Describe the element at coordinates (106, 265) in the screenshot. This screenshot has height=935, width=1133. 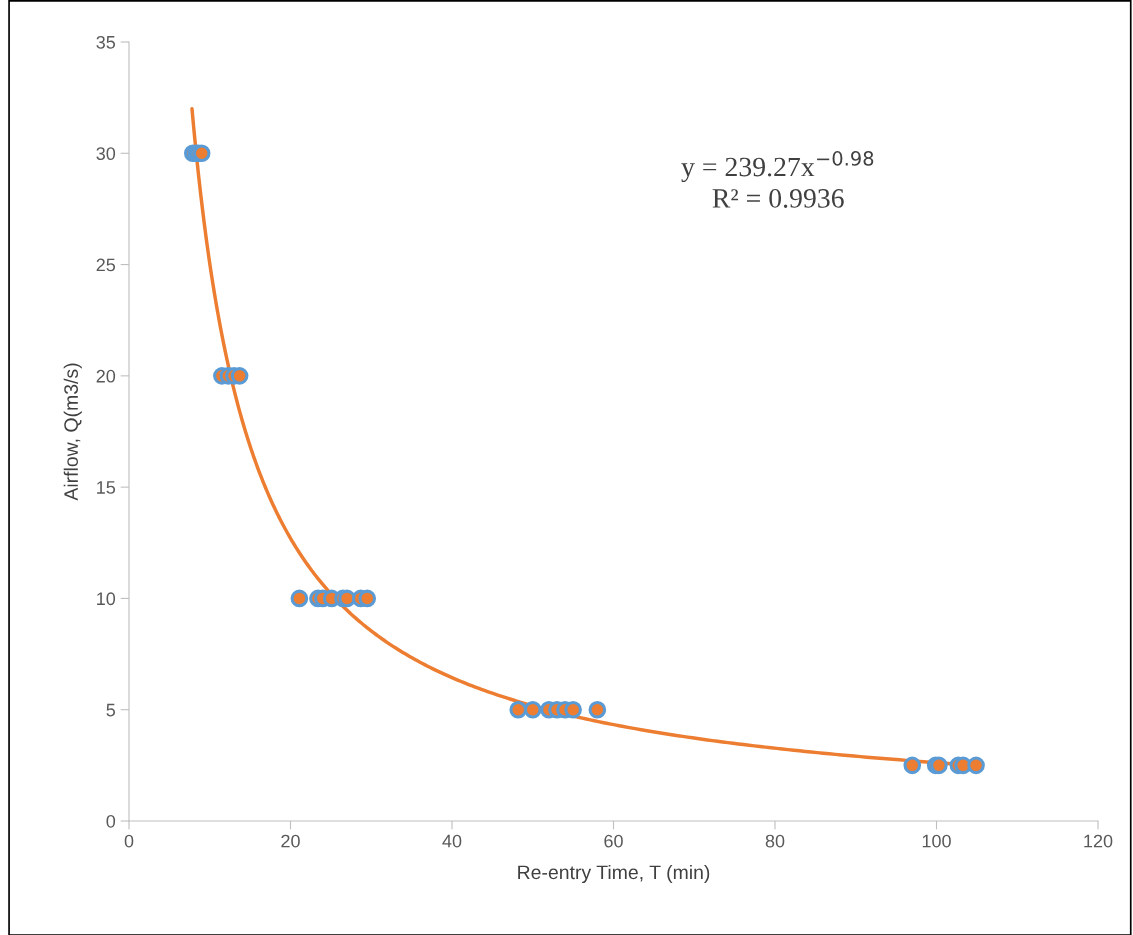
I see `y-tick-label: 25` at that location.